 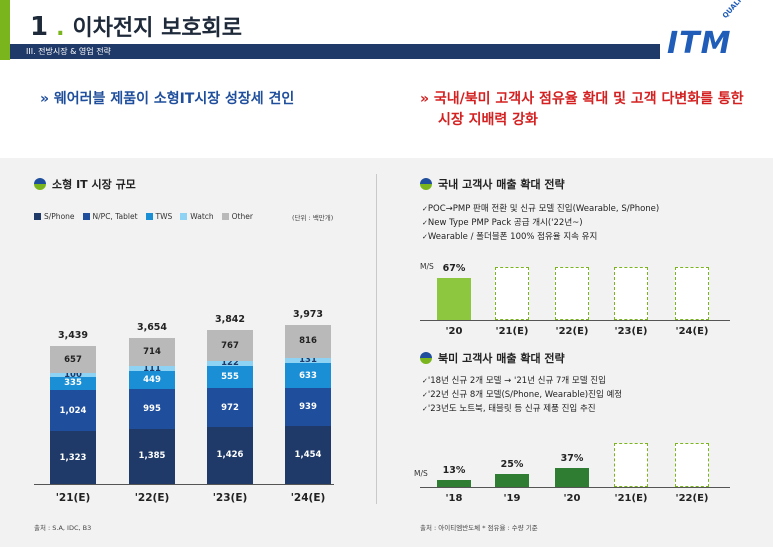 What do you see at coordinates (73, 411) in the screenshot?
I see `bar-segment-n-pc-tablet: 1,024` at bounding box center [73, 411].